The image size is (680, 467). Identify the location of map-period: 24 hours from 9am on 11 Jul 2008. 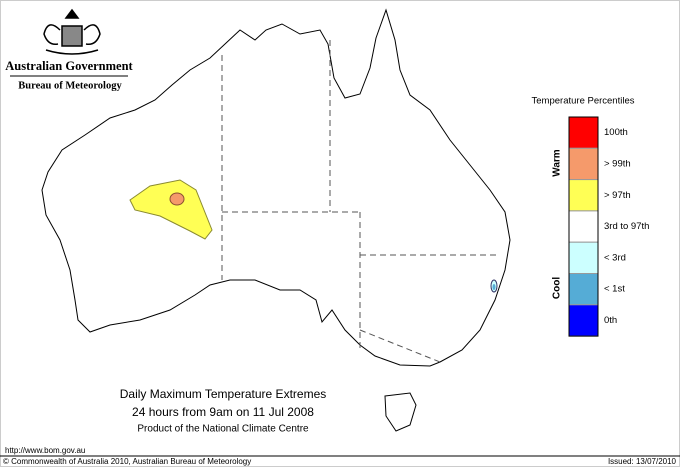
(223, 412).